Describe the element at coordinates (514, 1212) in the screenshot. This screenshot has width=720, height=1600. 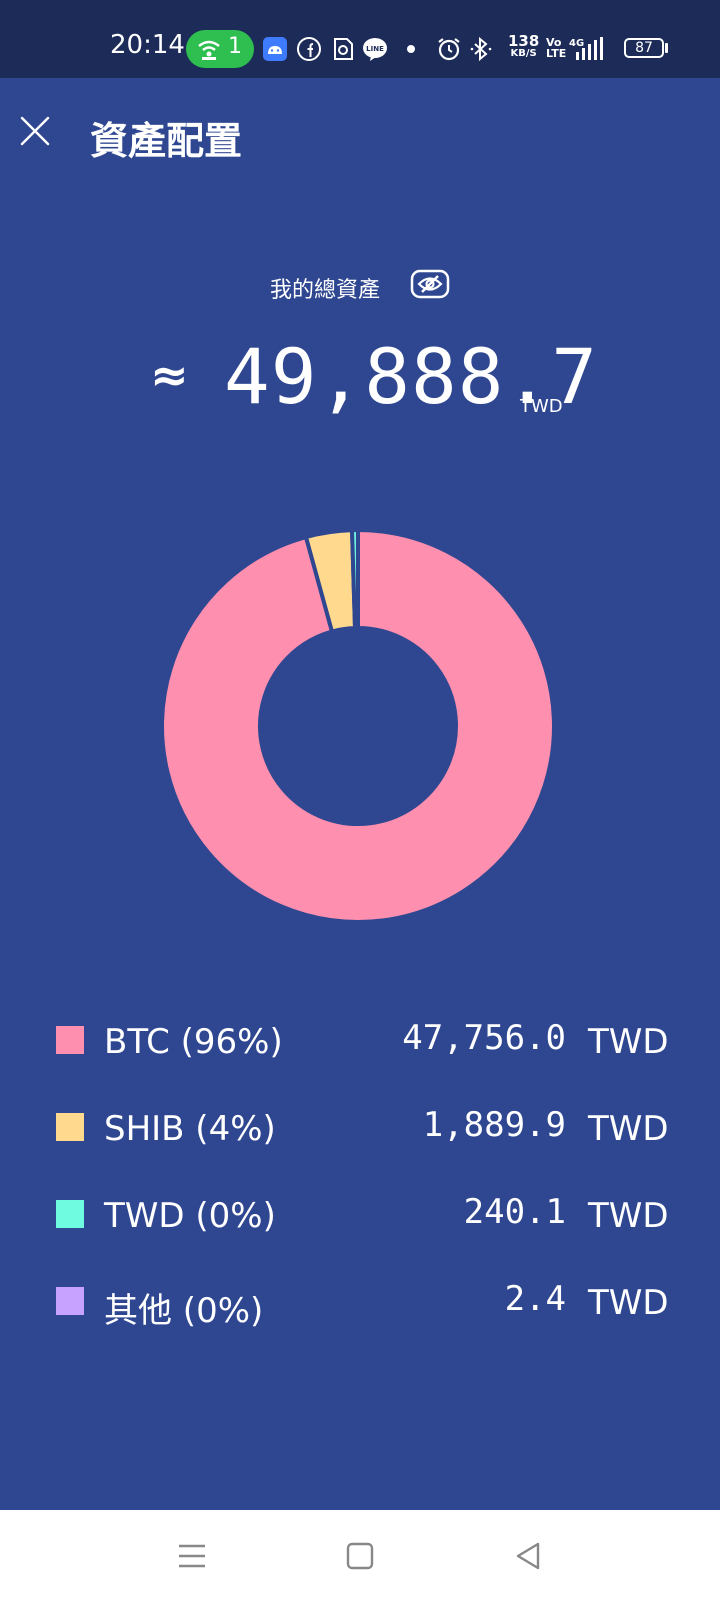
I see `legend-value: 240.1` at that location.